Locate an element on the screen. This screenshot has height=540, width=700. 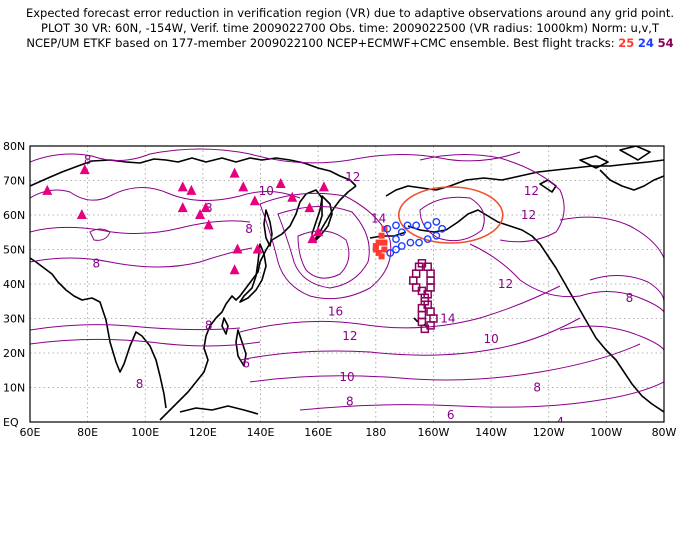
coastline-kamchatka is located at coordinates (258, 303).